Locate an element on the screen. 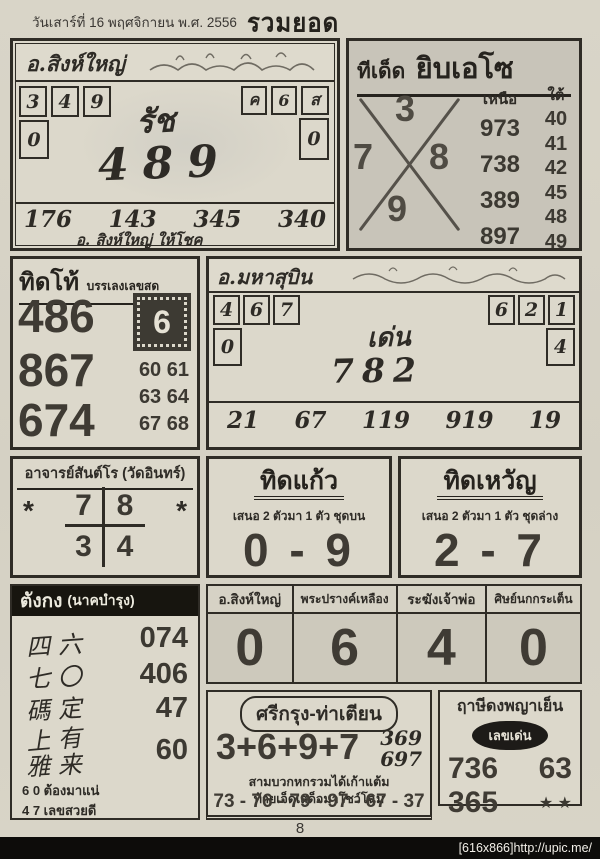 The image size is (600, 859). cross-digit-right: 8 is located at coordinates (439, 156).